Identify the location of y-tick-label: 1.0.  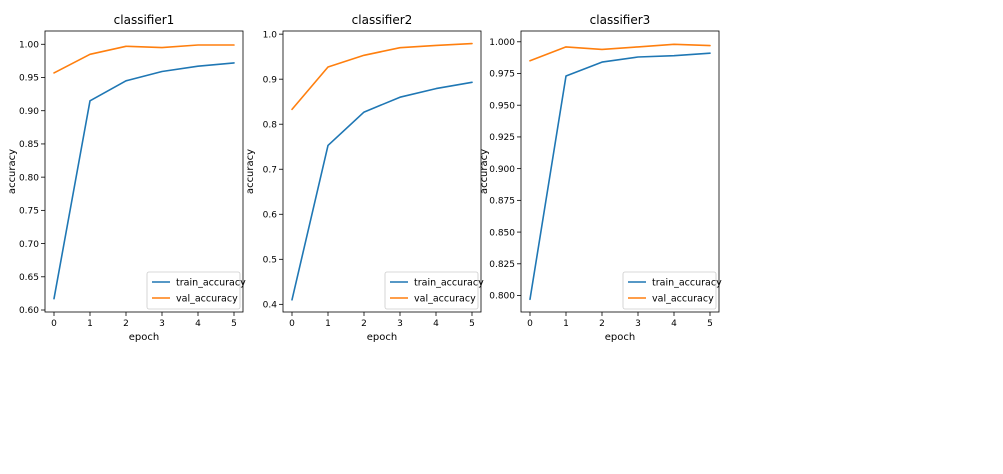
(270, 35).